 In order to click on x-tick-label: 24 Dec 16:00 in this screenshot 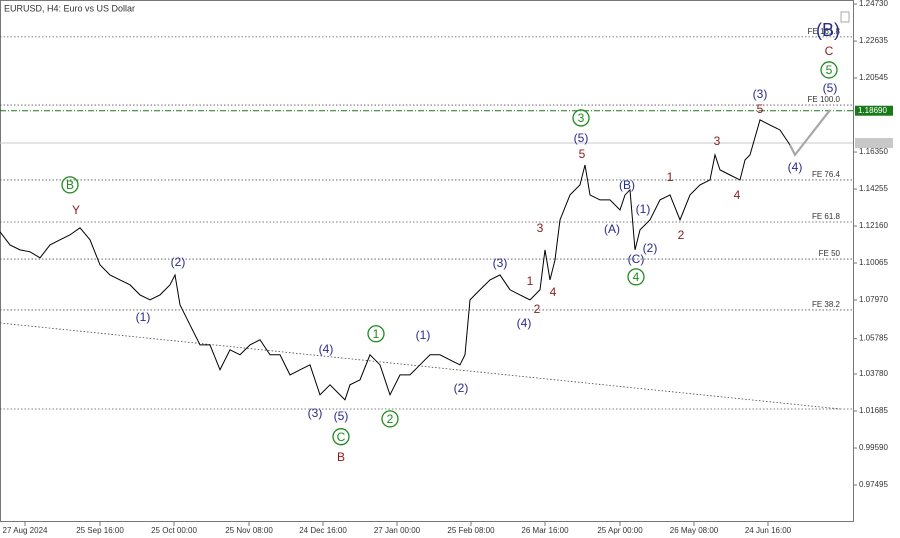, I will do `click(323, 530)`.